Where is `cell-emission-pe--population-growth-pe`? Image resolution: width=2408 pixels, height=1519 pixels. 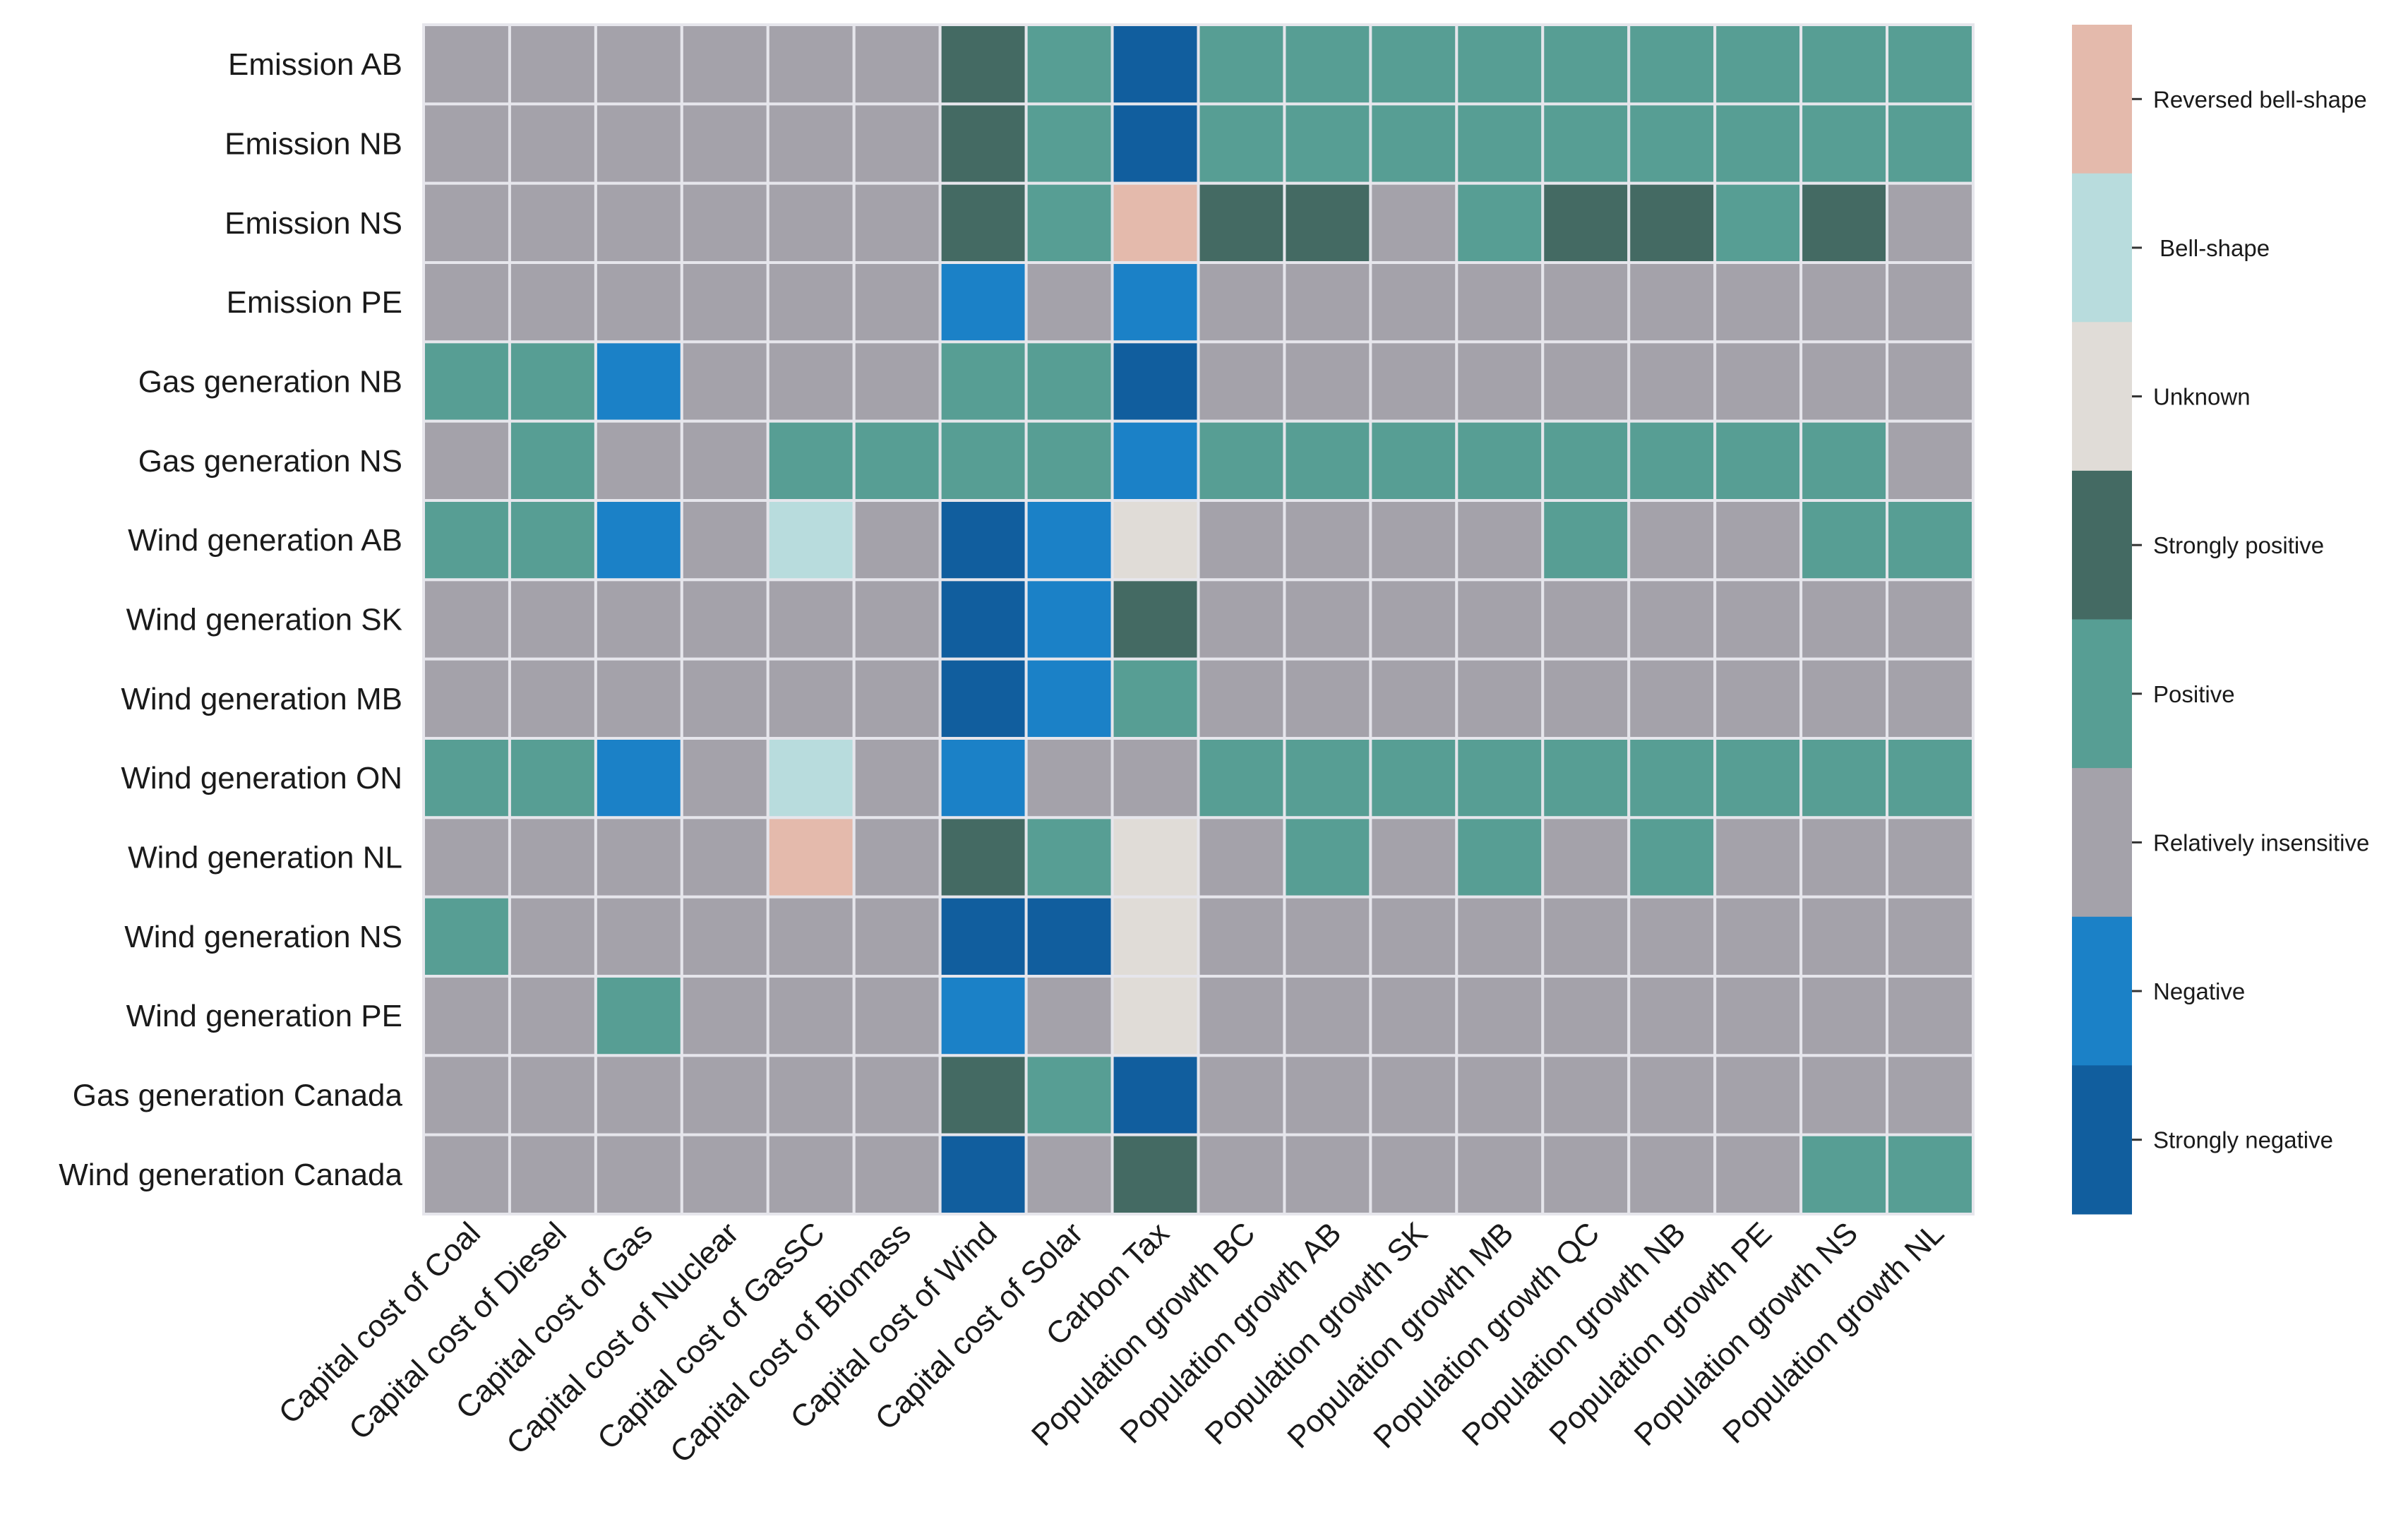
cell-emission-pe--population-growth-pe is located at coordinates (1758, 302).